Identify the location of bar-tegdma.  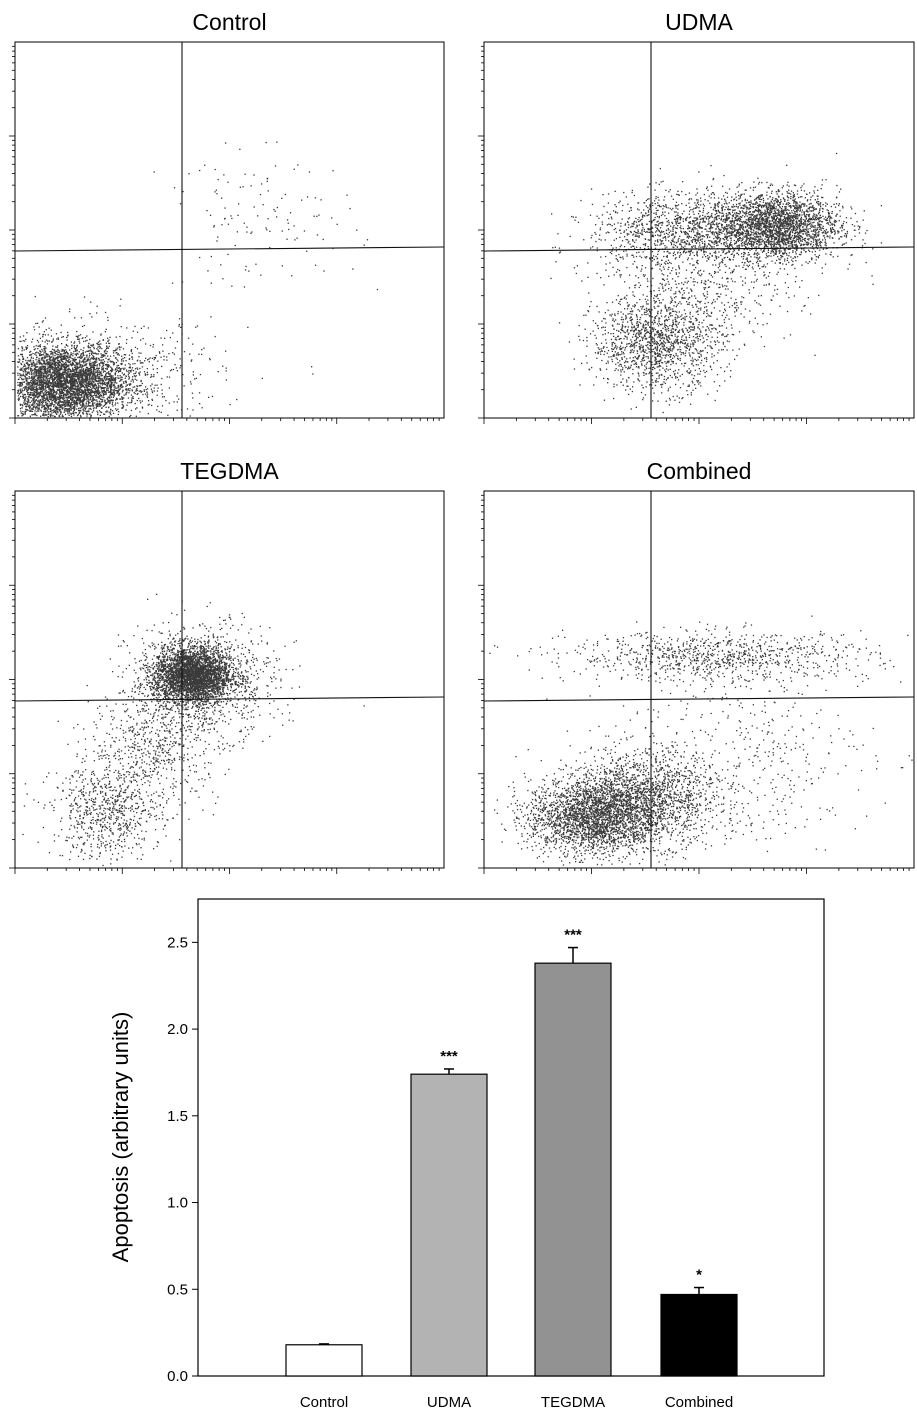
(573, 1169).